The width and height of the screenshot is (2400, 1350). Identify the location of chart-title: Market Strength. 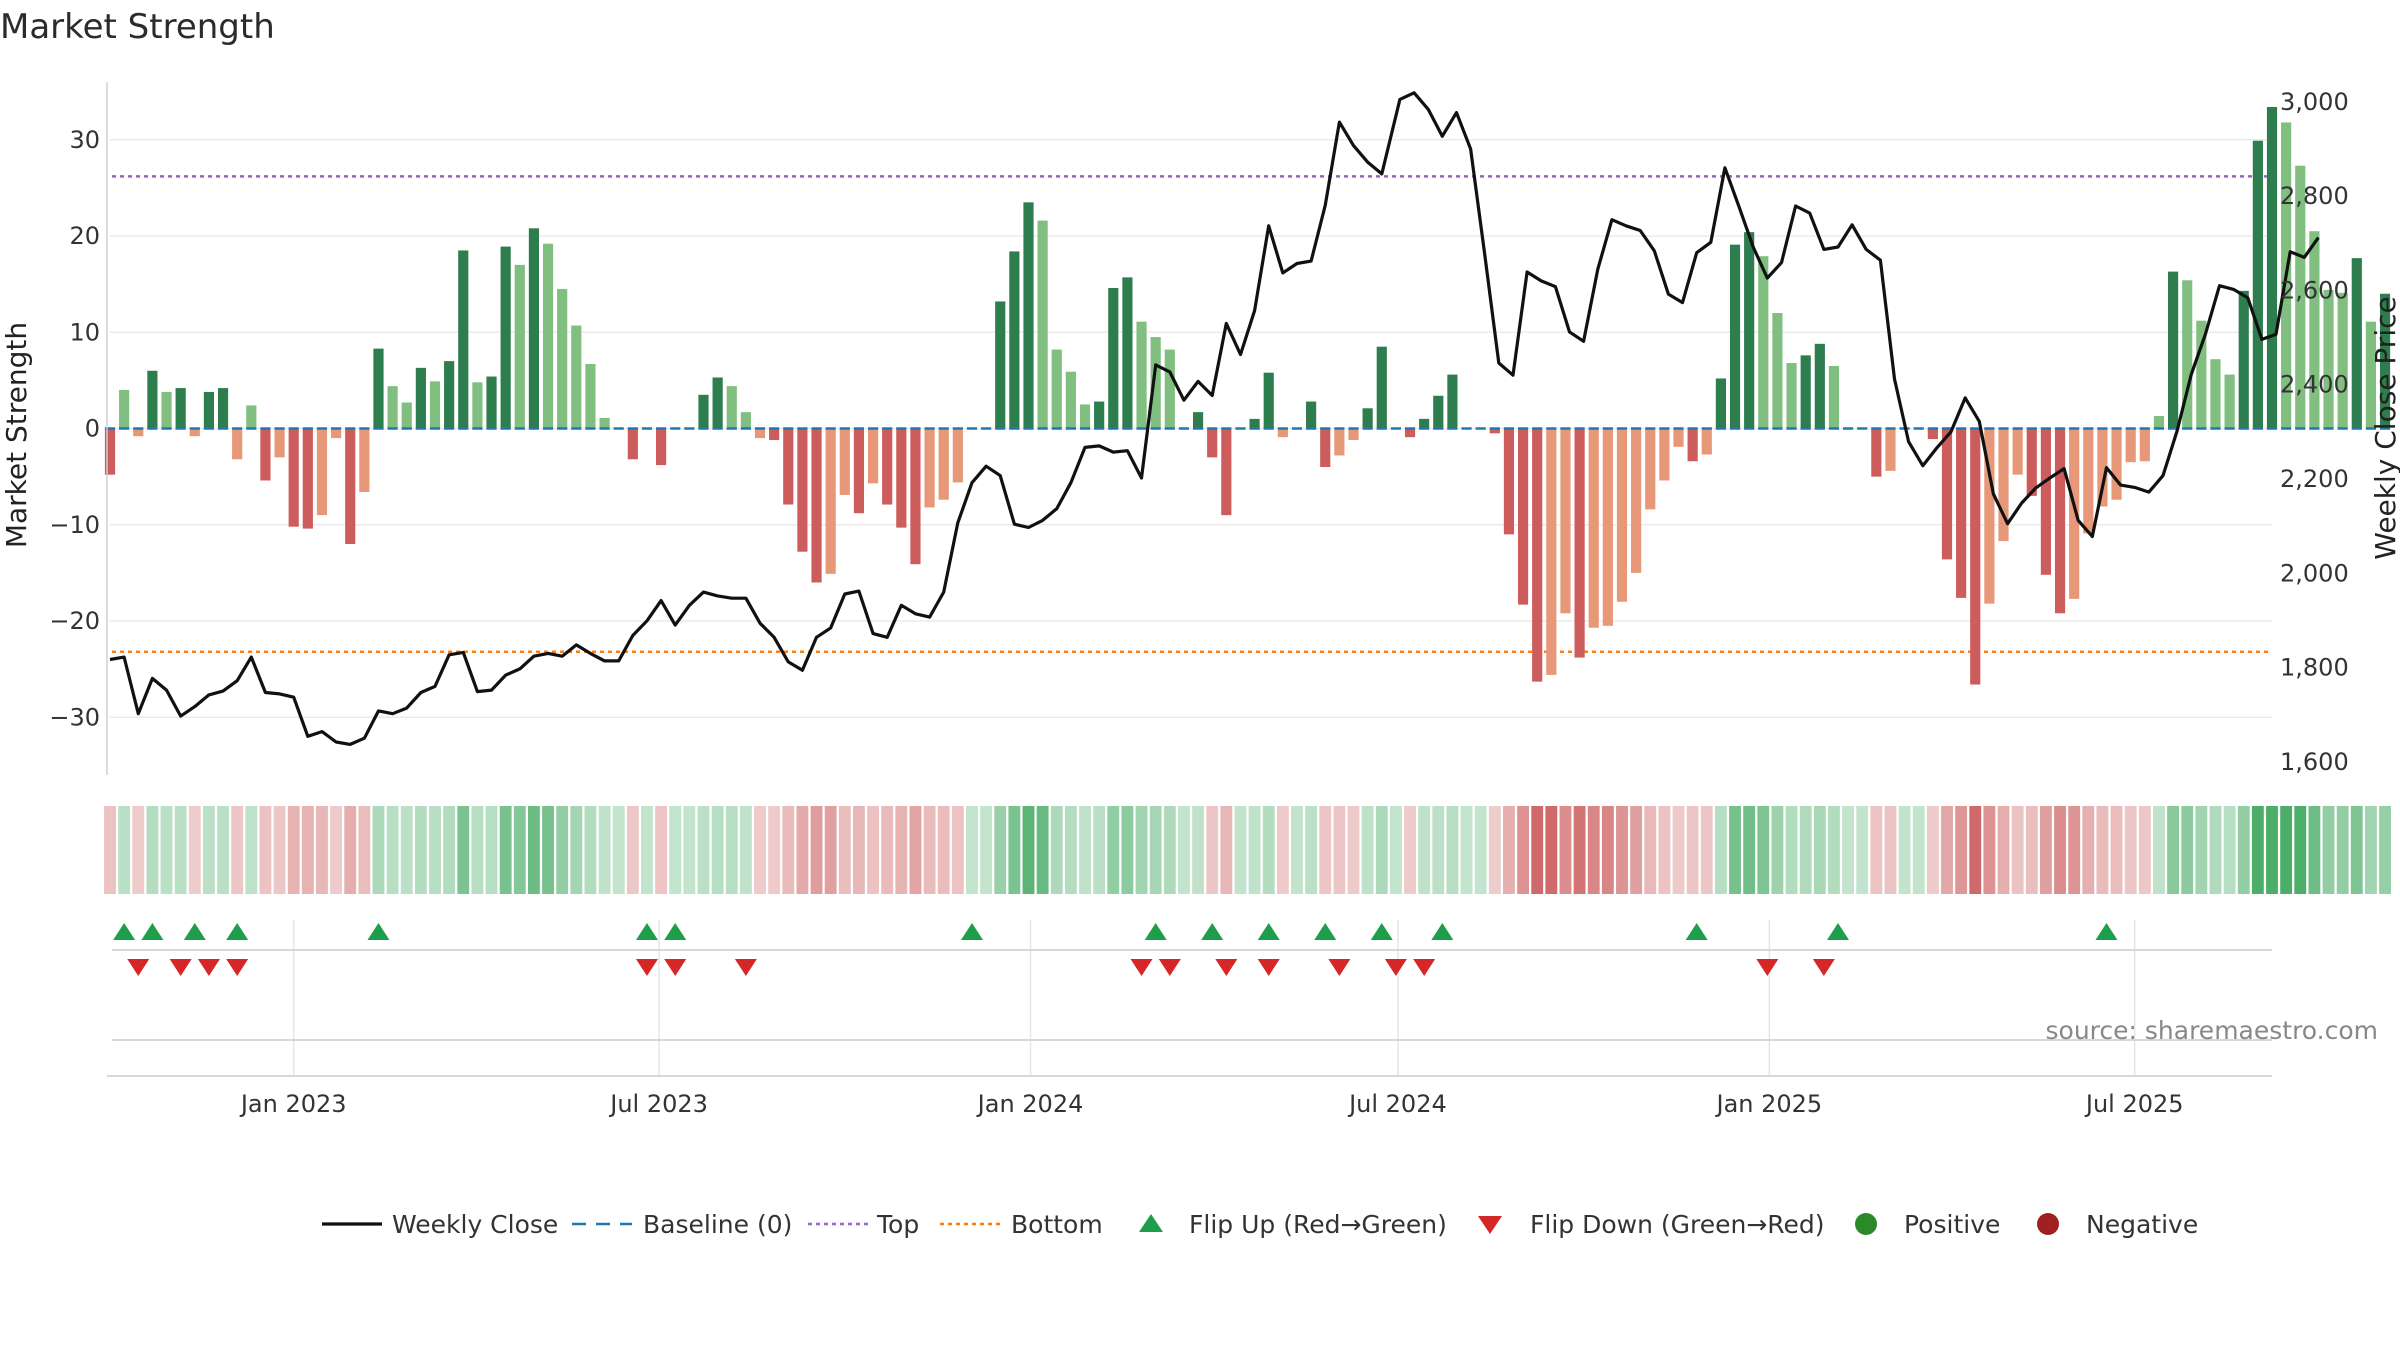
(137, 27).